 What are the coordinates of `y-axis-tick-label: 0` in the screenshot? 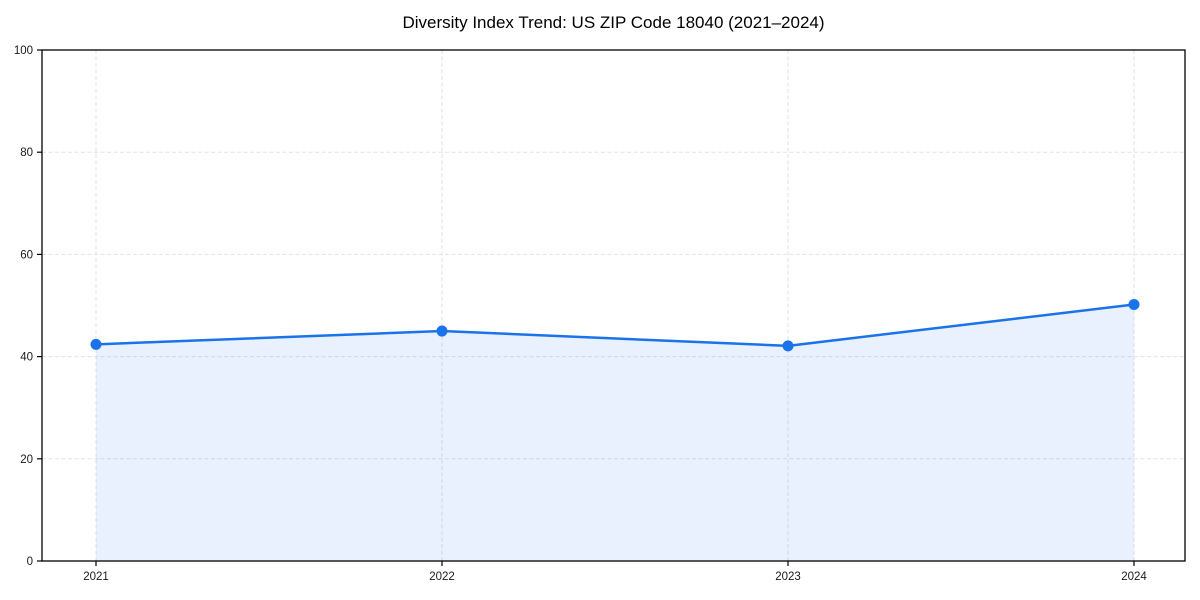 It's located at (30, 562).